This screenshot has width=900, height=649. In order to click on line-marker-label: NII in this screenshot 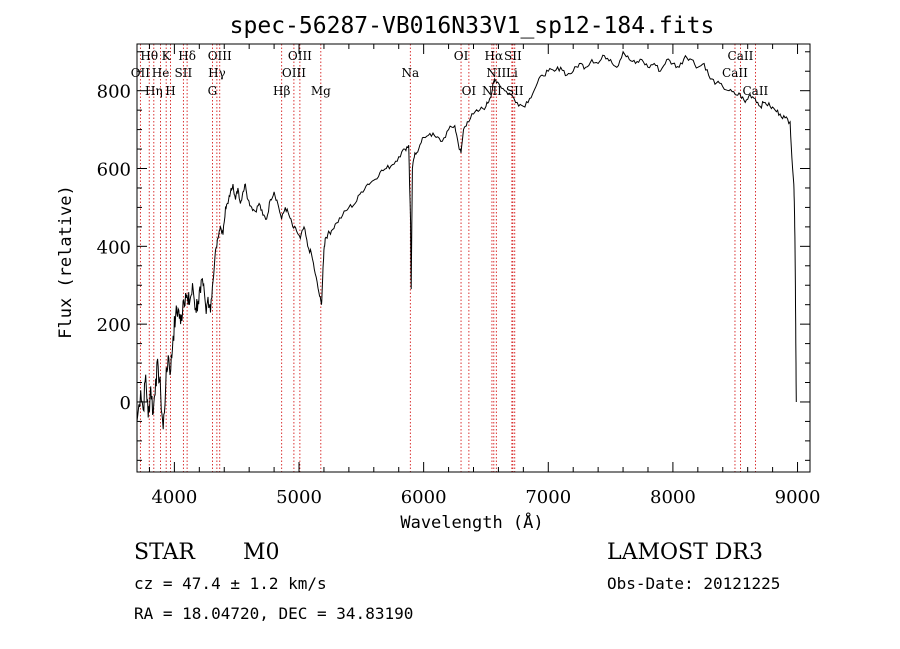, I will do `click(496, 73)`.